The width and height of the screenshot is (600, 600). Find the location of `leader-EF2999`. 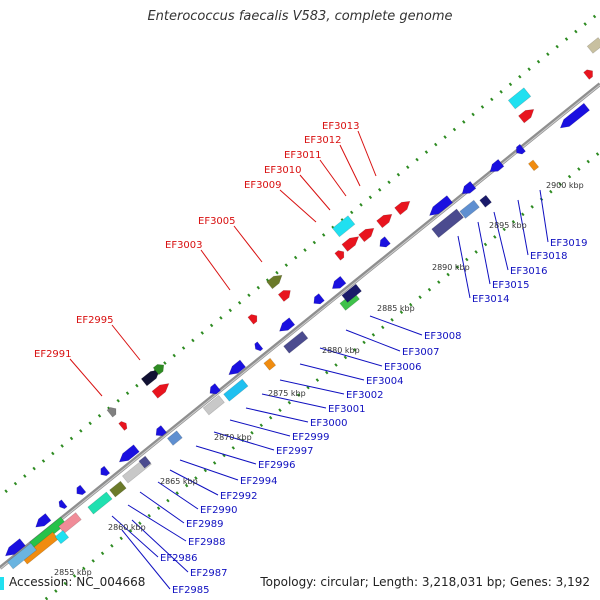

leader-EF2999 is located at coordinates (260, 428).